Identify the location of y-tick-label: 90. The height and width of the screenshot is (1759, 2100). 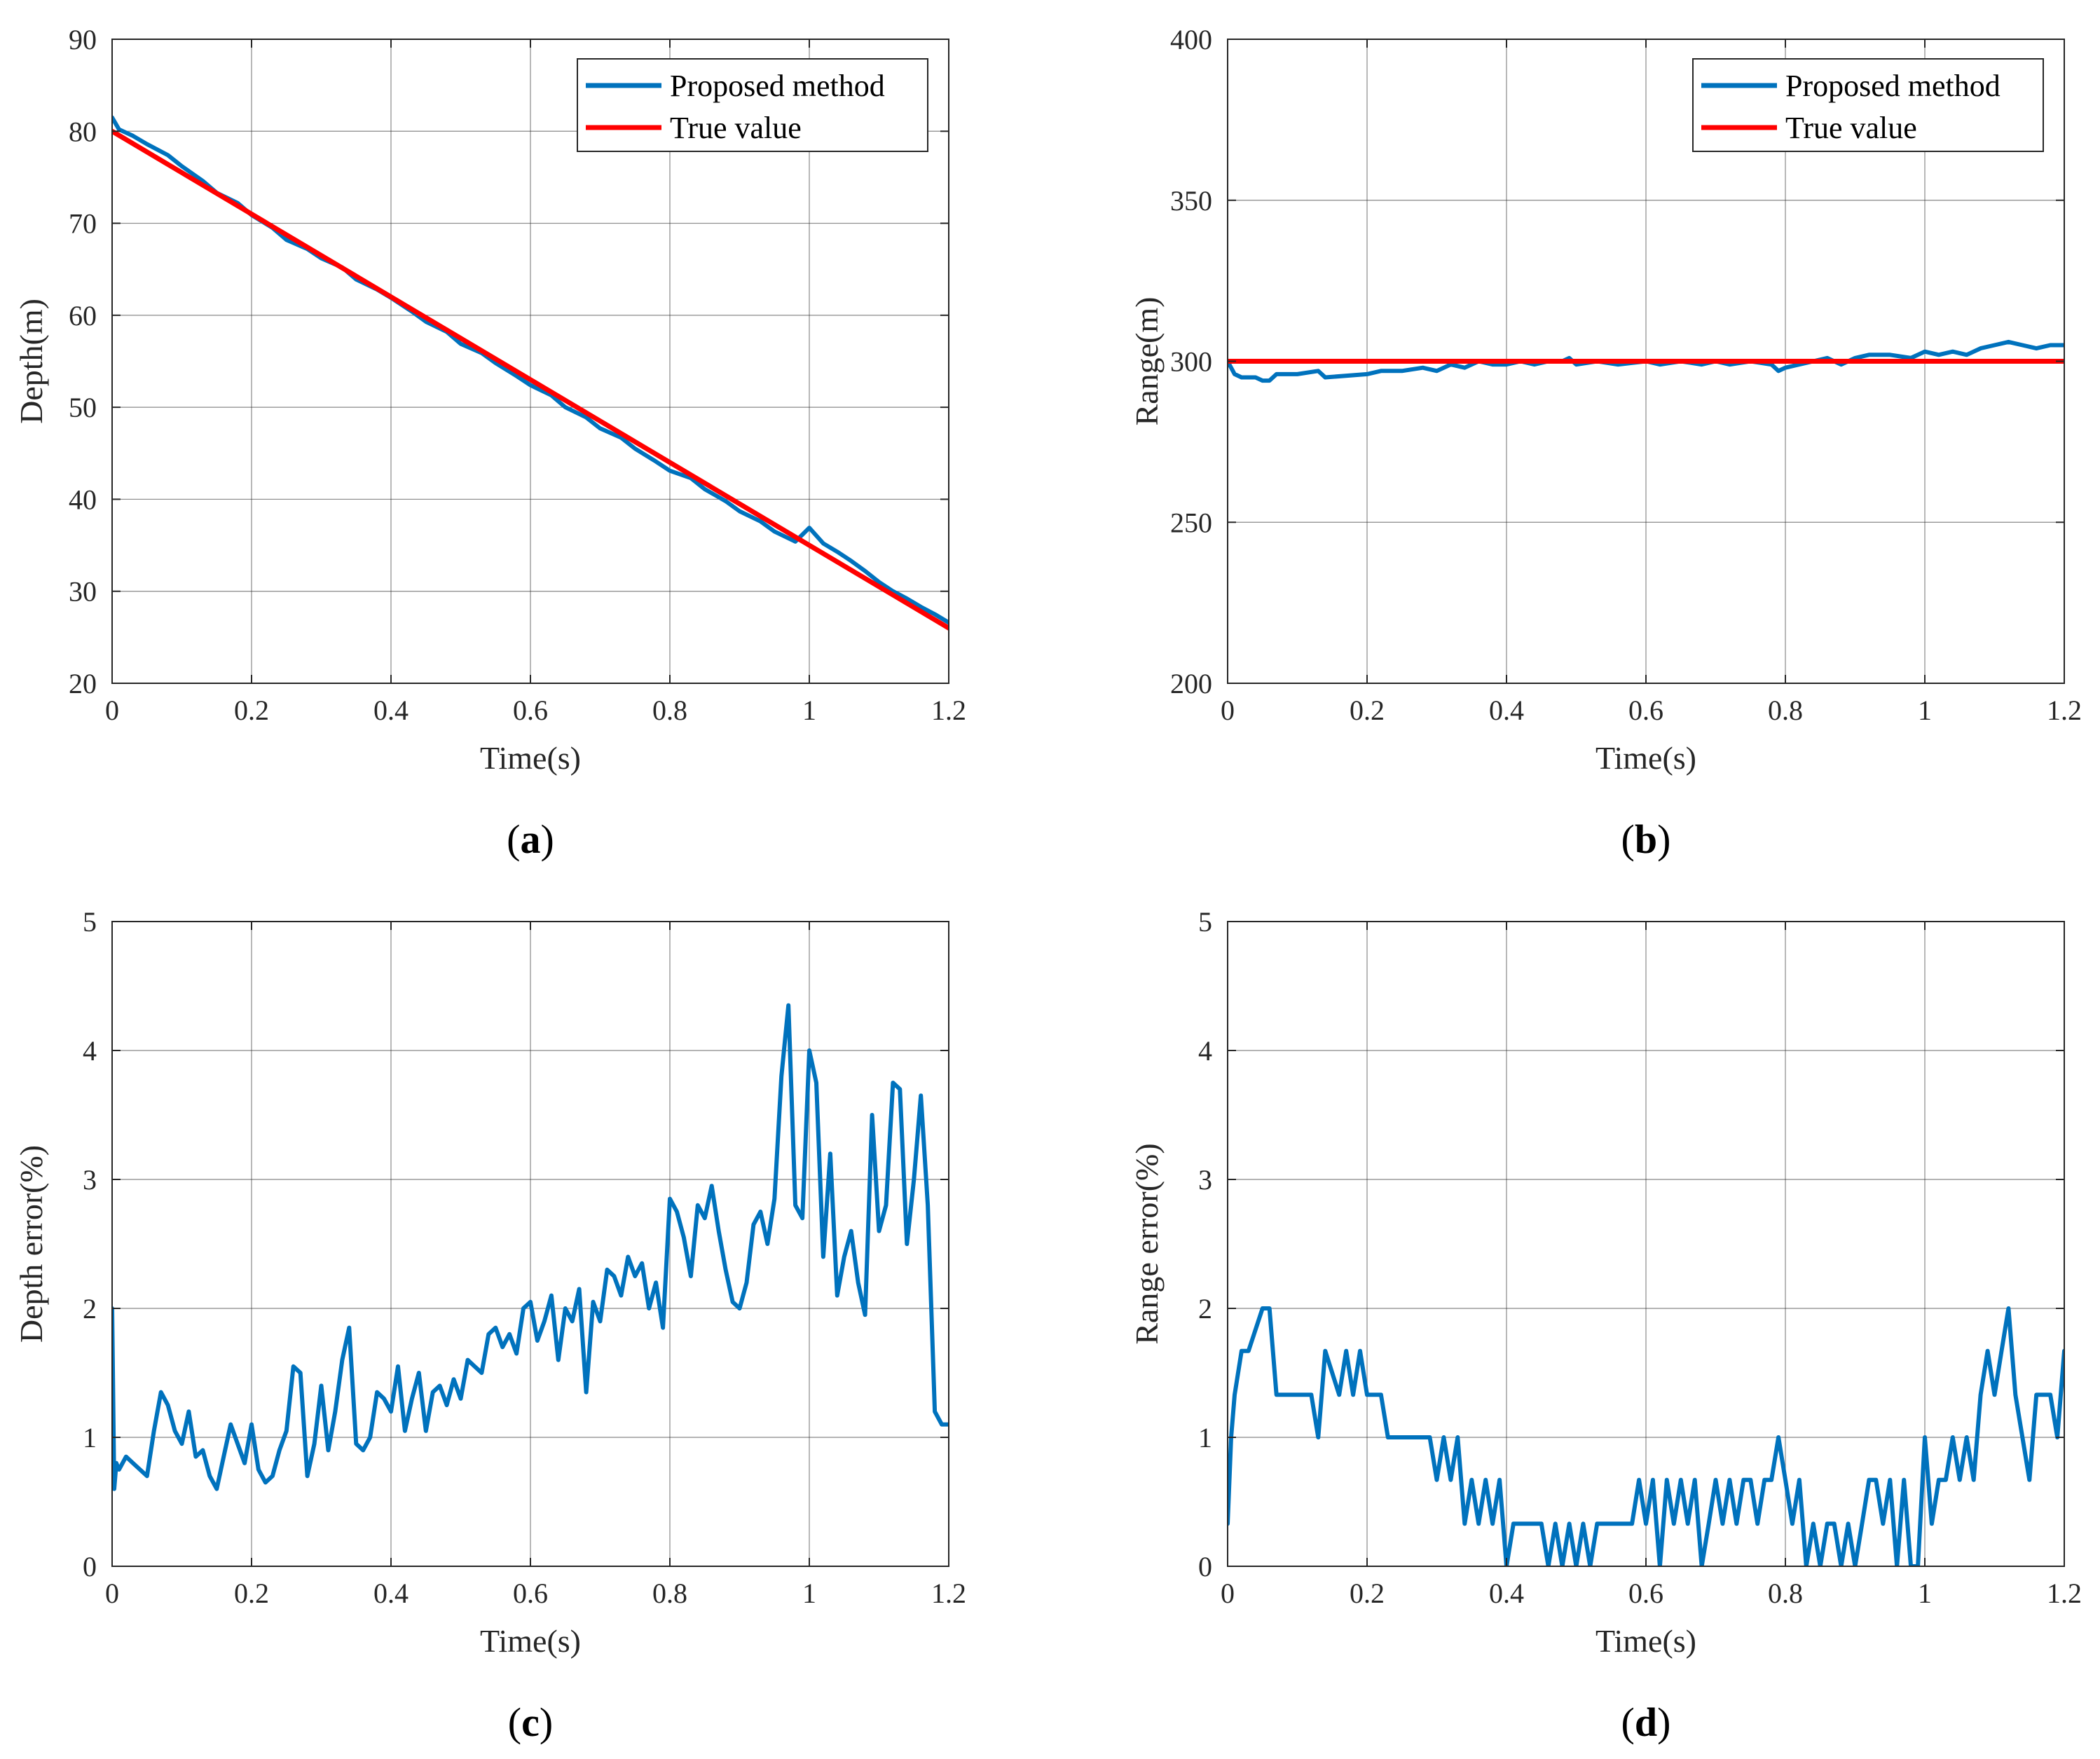
(83, 39).